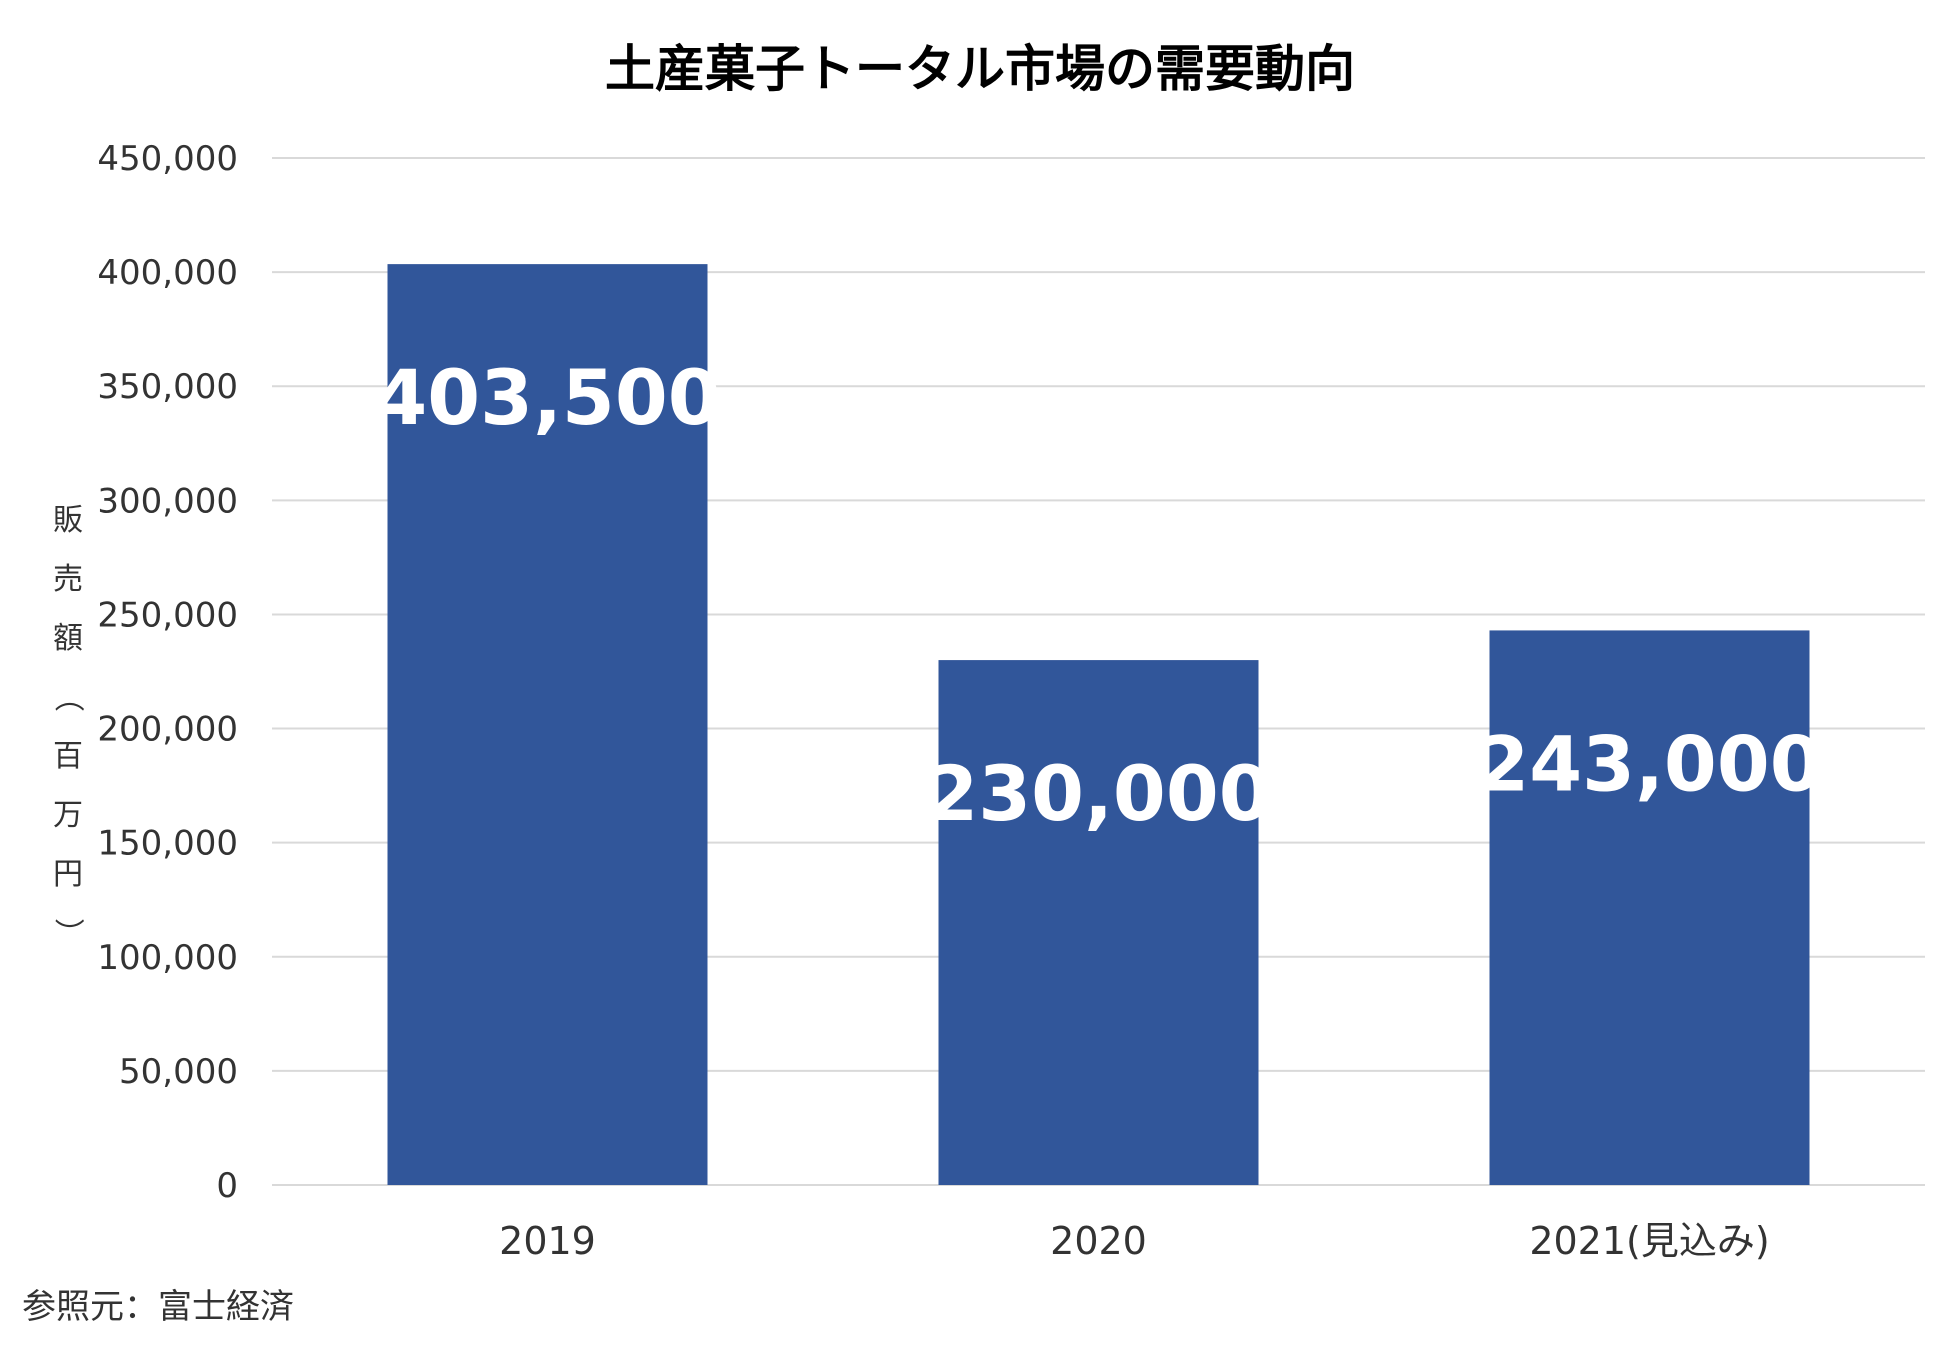 The height and width of the screenshot is (1350, 1948). I want to click on y-axis-label-char: 売, so click(68, 579).